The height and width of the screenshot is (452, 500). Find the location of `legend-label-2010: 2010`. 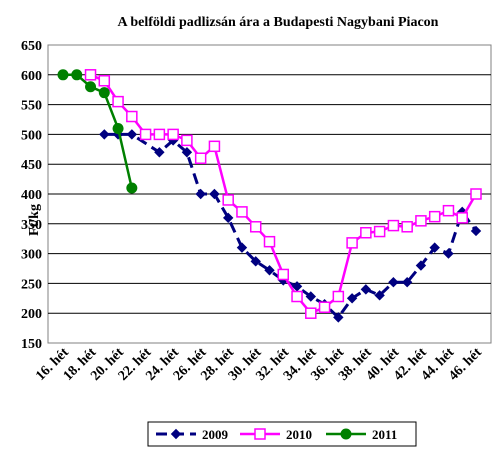

legend-label-2010: 2010 is located at coordinates (299, 434).